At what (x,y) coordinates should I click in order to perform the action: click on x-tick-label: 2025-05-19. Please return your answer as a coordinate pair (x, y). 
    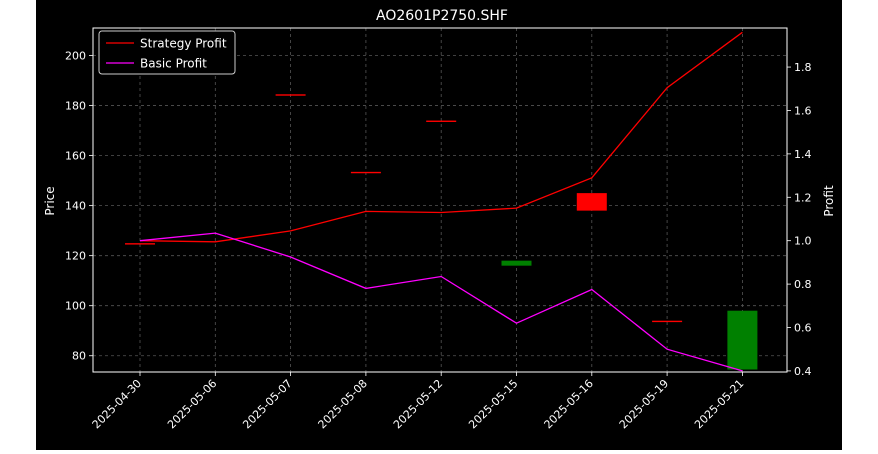
    Looking at the image, I should click on (644, 404).